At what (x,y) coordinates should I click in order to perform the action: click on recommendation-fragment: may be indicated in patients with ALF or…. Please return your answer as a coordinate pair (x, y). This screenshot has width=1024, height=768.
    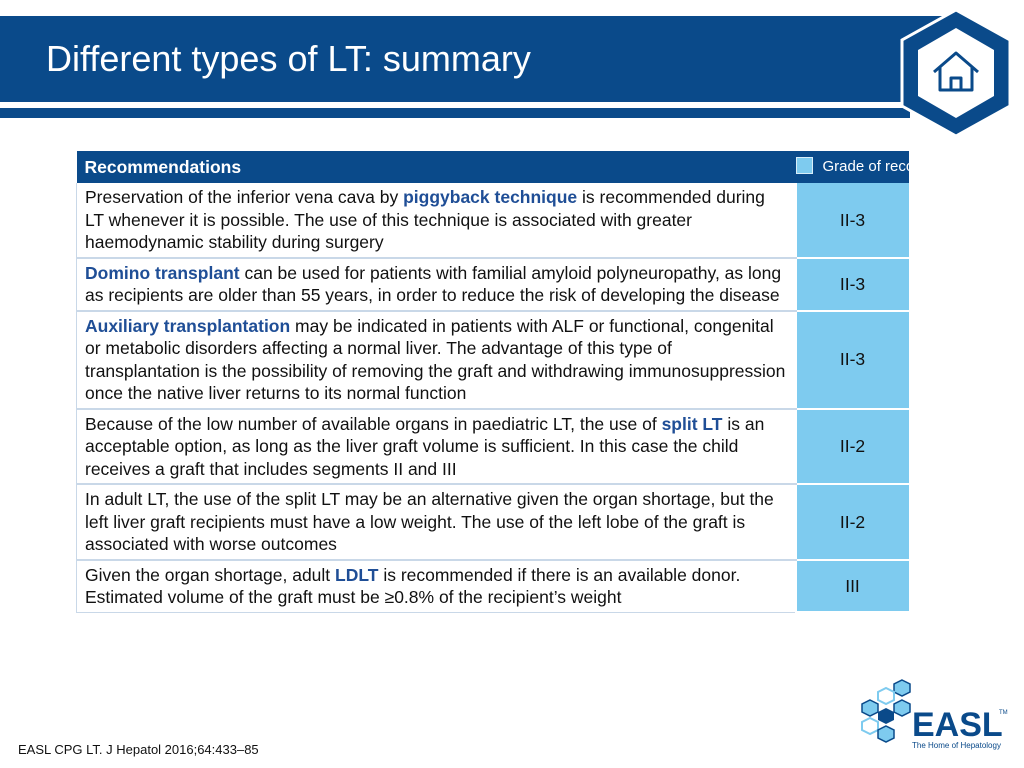
    Looking at the image, I should click on (435, 359).